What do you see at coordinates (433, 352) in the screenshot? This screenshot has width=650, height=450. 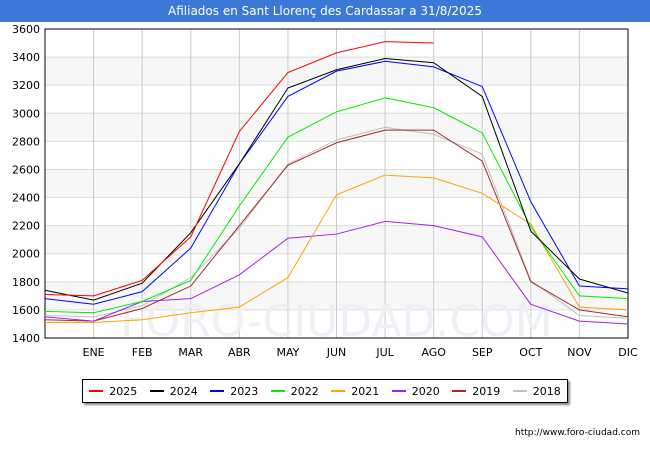 I see `x-tick-label: AGO` at bounding box center [433, 352].